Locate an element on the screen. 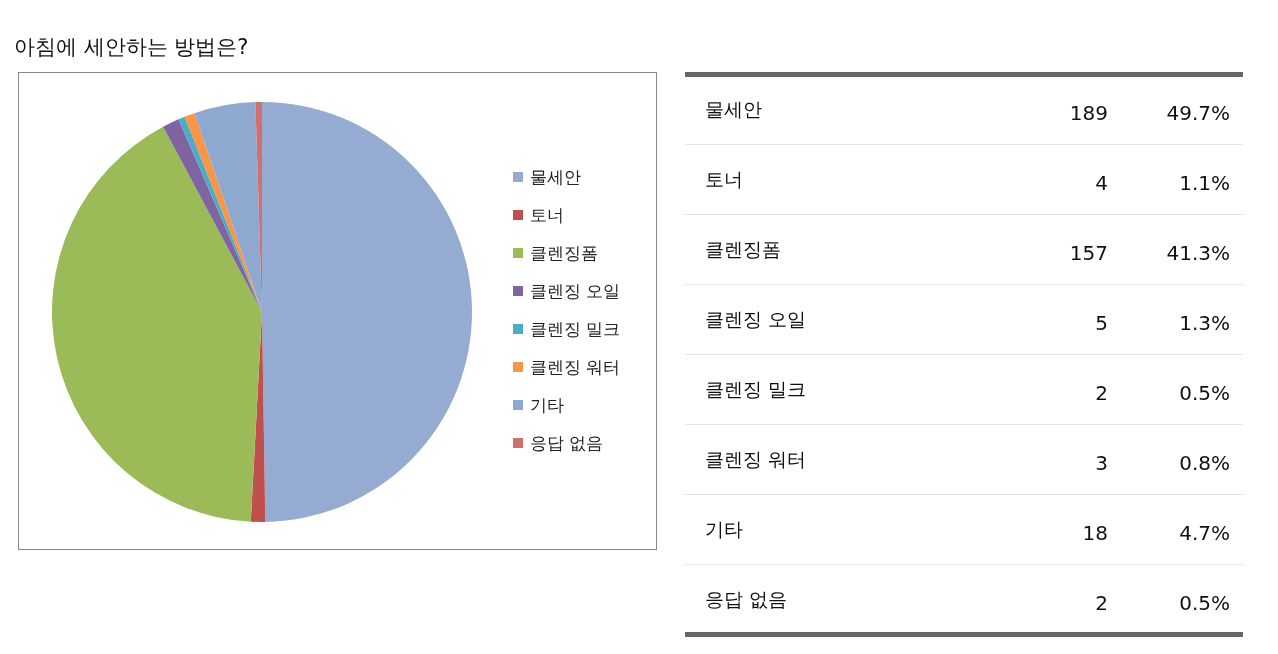  legend-label: 클렌징 오일 is located at coordinates (575, 291).